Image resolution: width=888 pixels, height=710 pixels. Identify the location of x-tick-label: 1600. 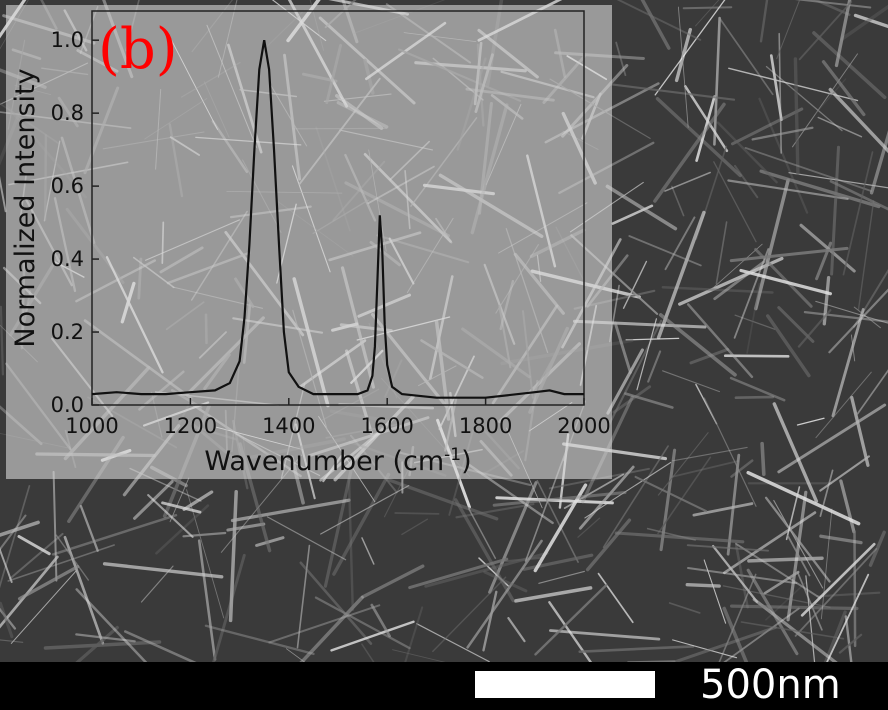
(386, 426).